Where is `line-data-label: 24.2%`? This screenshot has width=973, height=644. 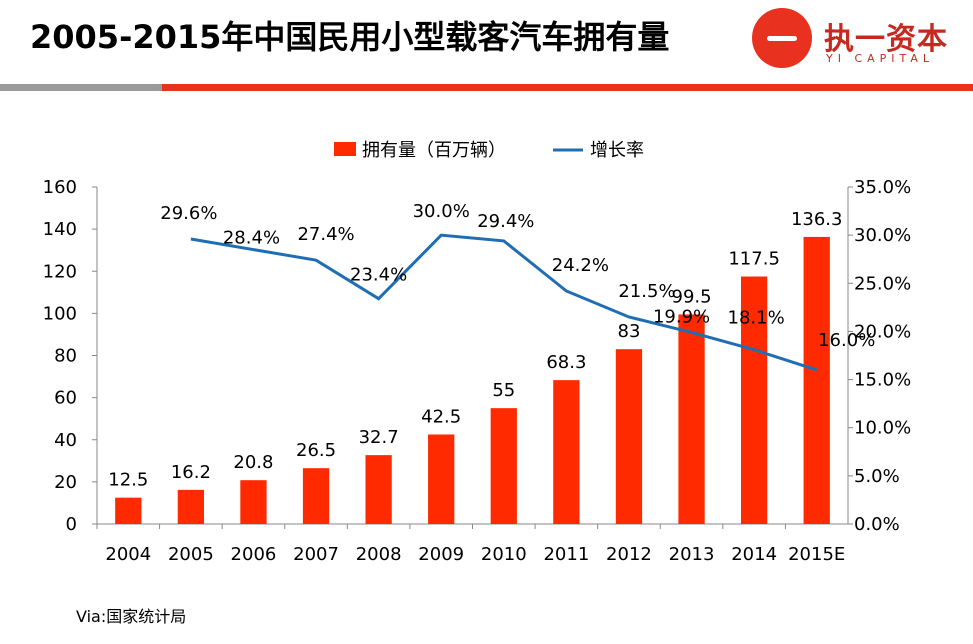 line-data-label: 24.2% is located at coordinates (580, 265).